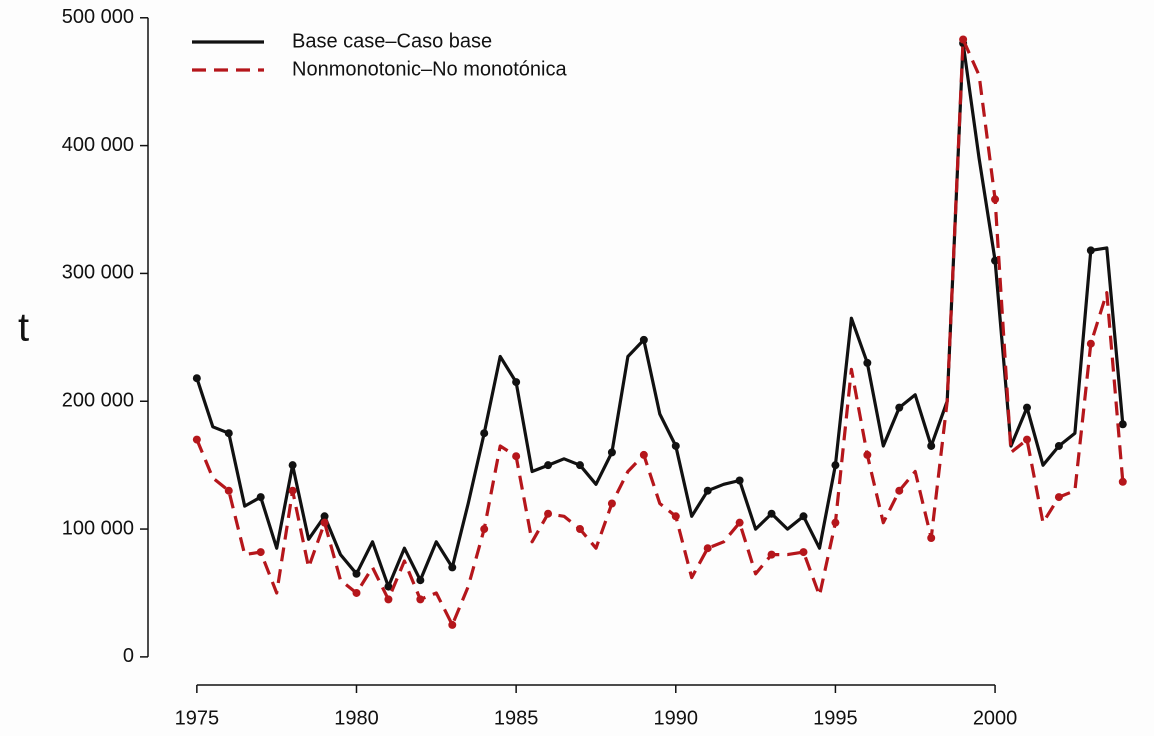 The width and height of the screenshot is (1154, 736). Describe the element at coordinates (98, 528) in the screenshot. I see `y-tick-label: 100 000` at that location.